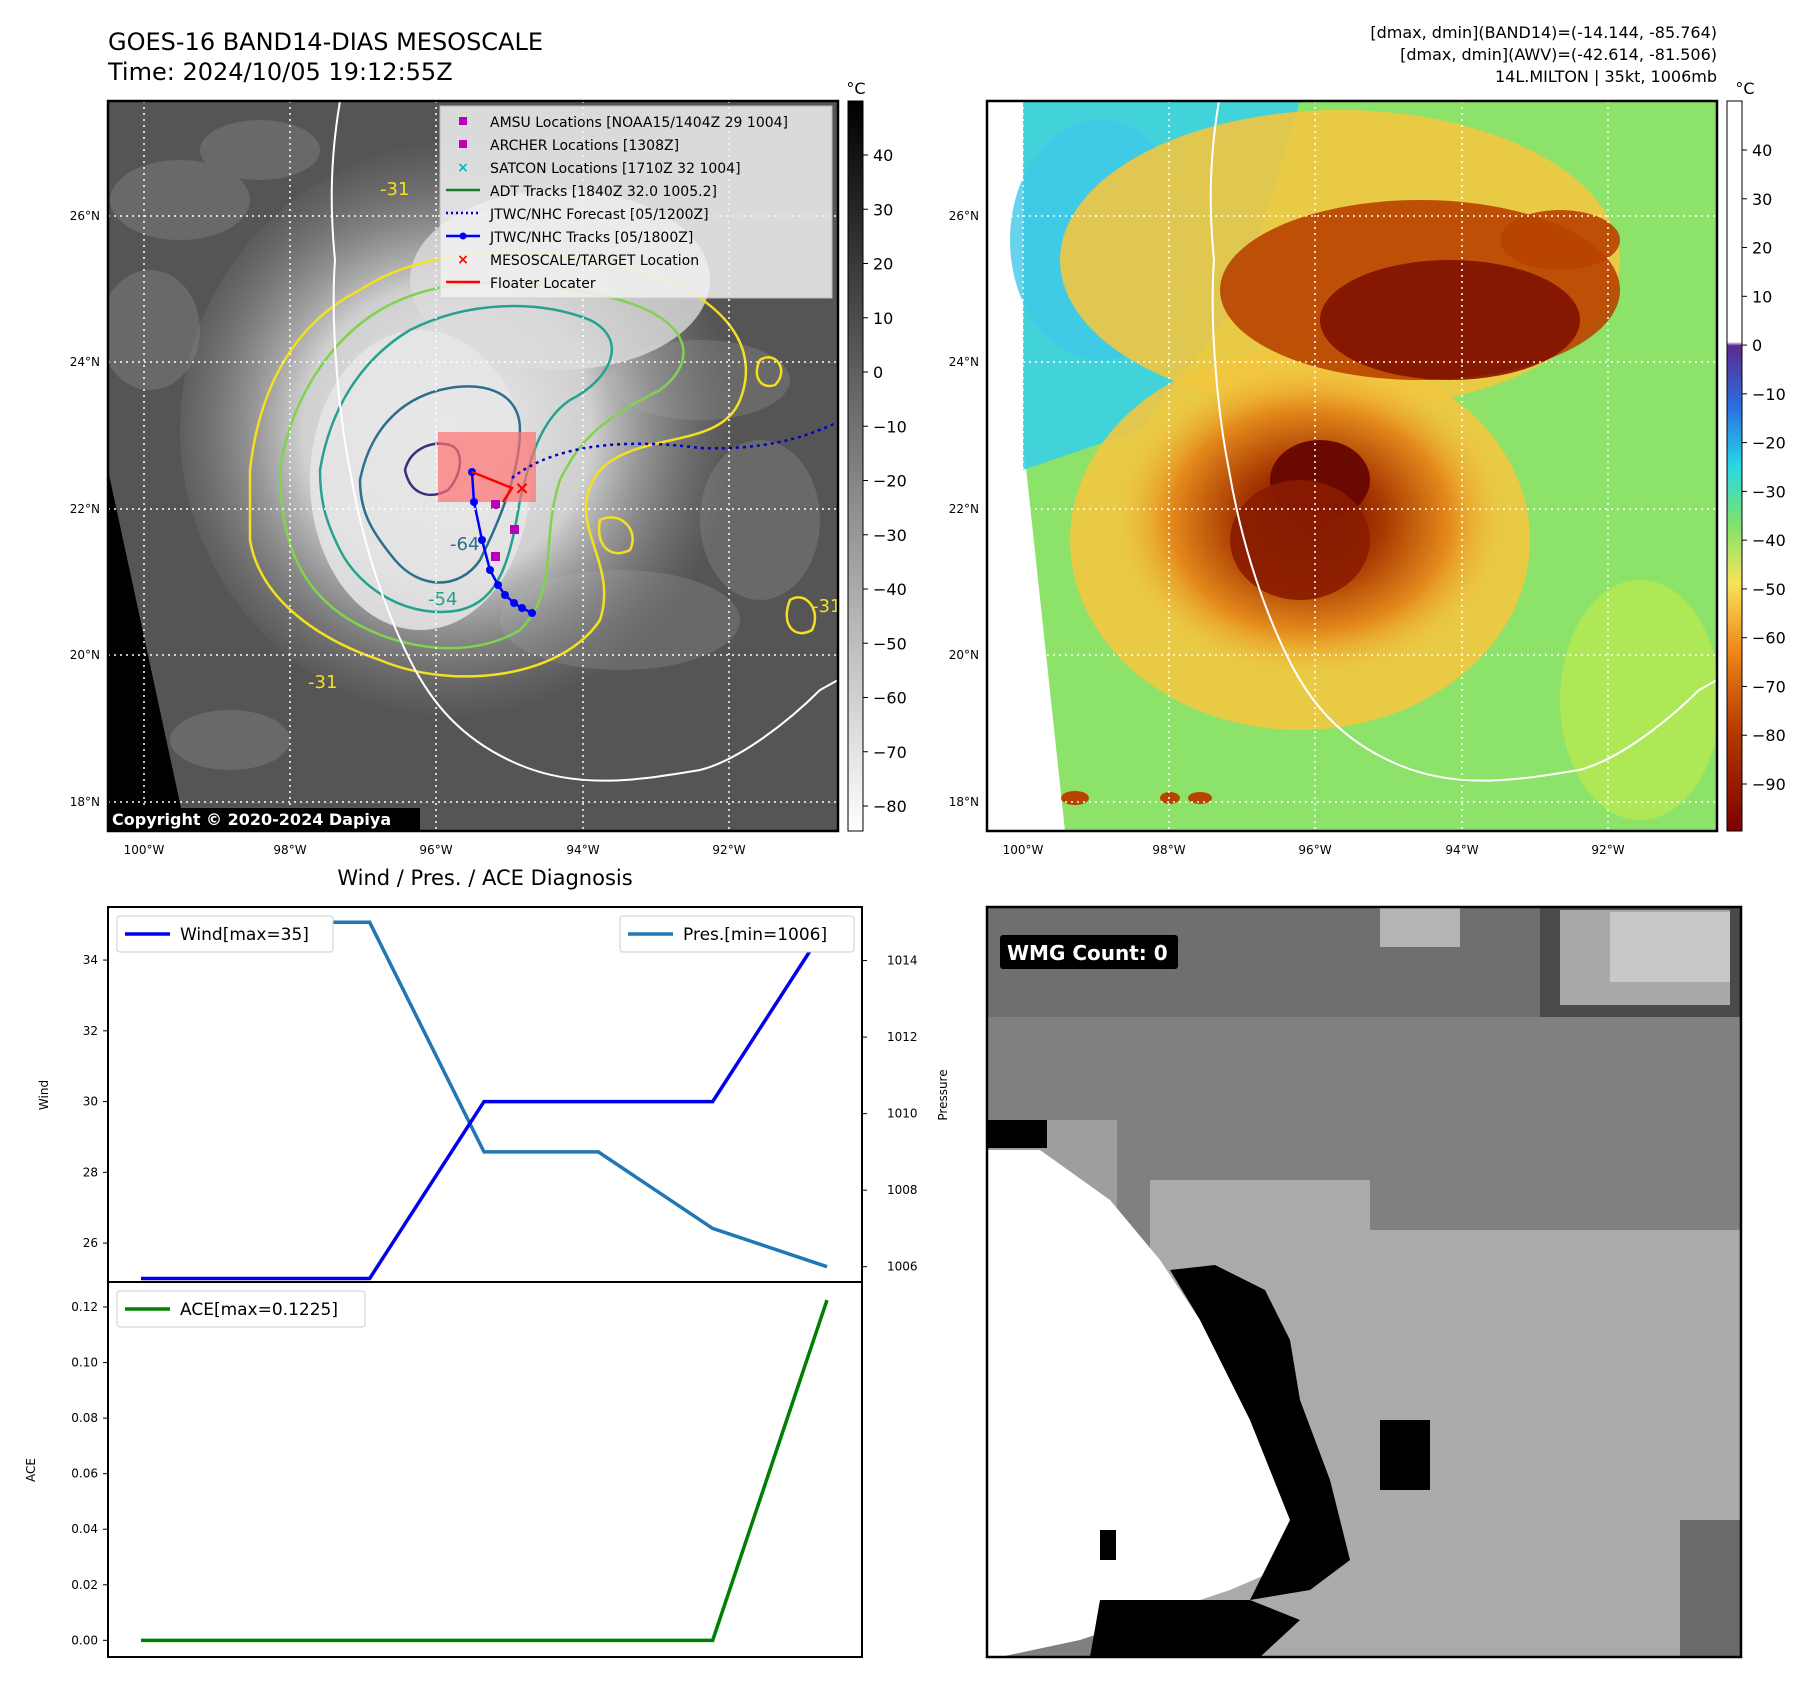  What do you see at coordinates (44, 1095) in the screenshot?
I see `wind-axis-label: Wind` at bounding box center [44, 1095].